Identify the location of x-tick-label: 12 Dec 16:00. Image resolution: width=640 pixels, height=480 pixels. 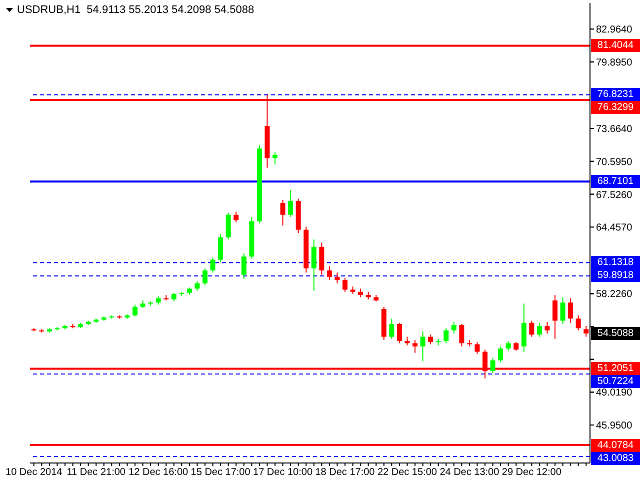
(158, 472).